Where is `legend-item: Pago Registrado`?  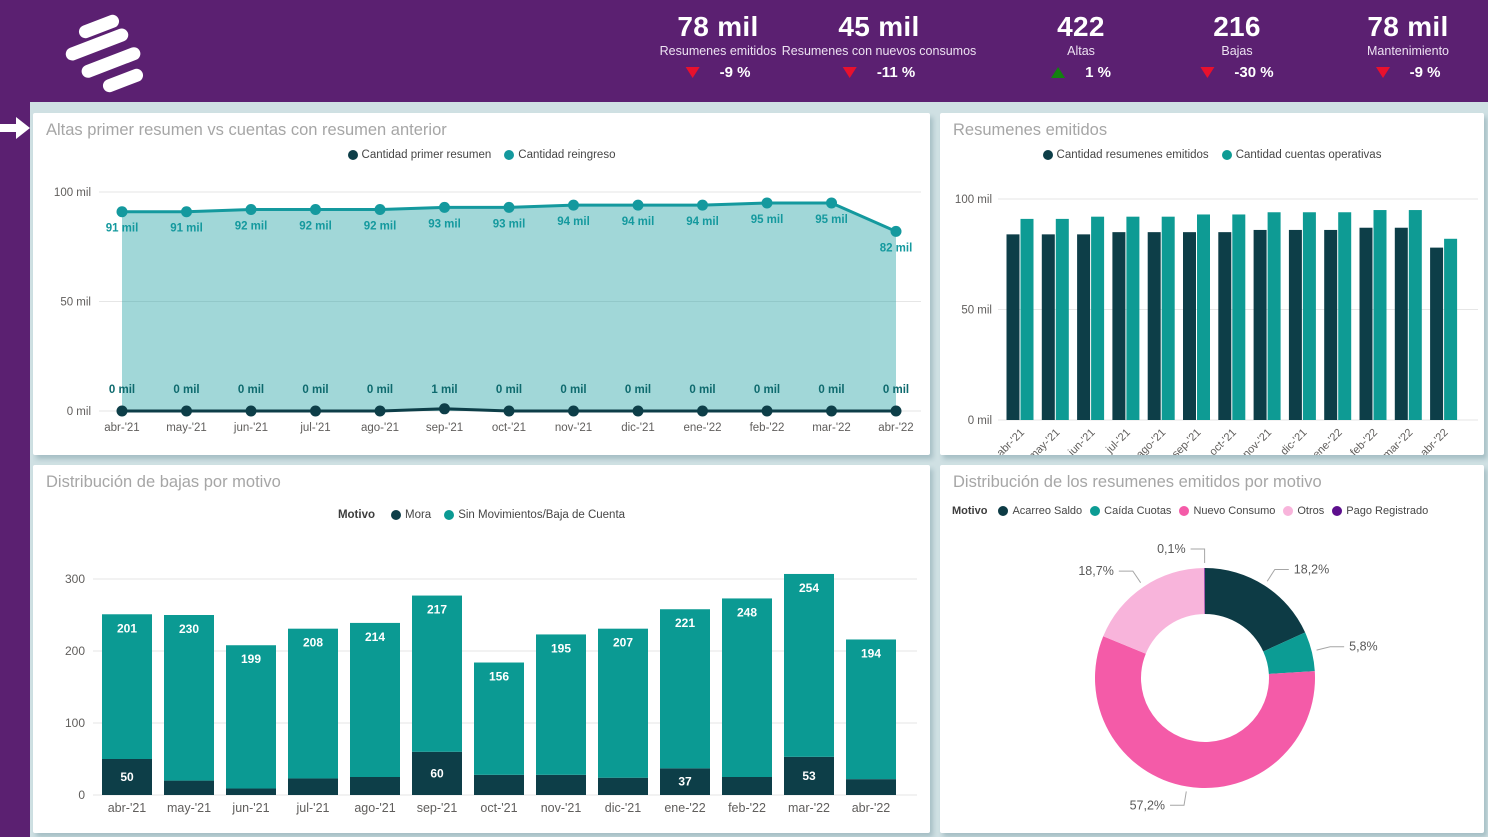
legend-item: Pago Registrado is located at coordinates (1380, 511).